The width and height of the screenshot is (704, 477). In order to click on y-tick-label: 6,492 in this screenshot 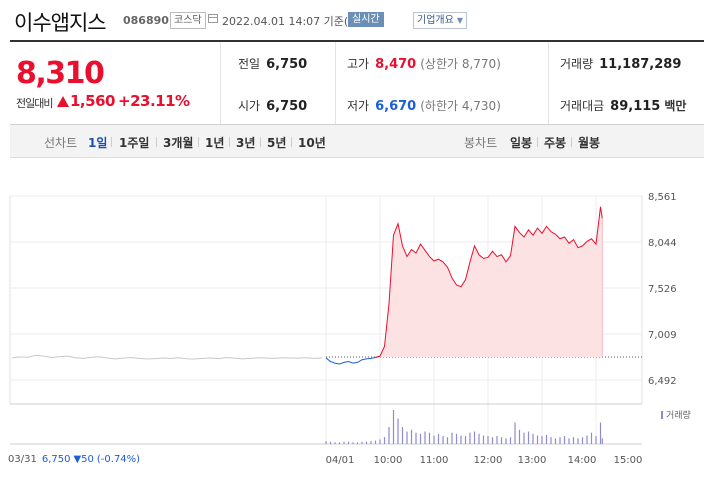, I will do `click(662, 381)`.